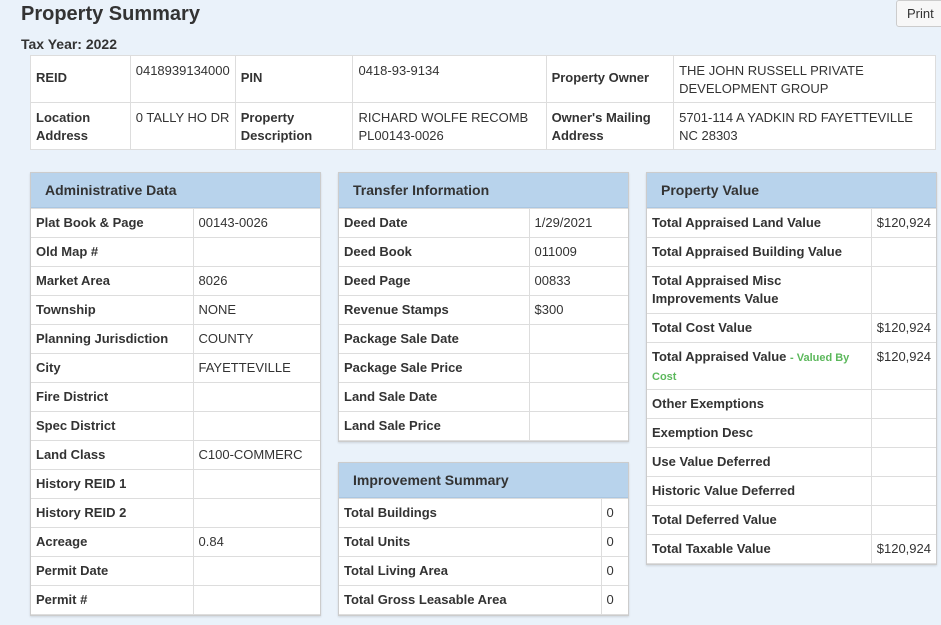 The height and width of the screenshot is (625, 941). I want to click on row-label: Permit #, so click(112, 600).